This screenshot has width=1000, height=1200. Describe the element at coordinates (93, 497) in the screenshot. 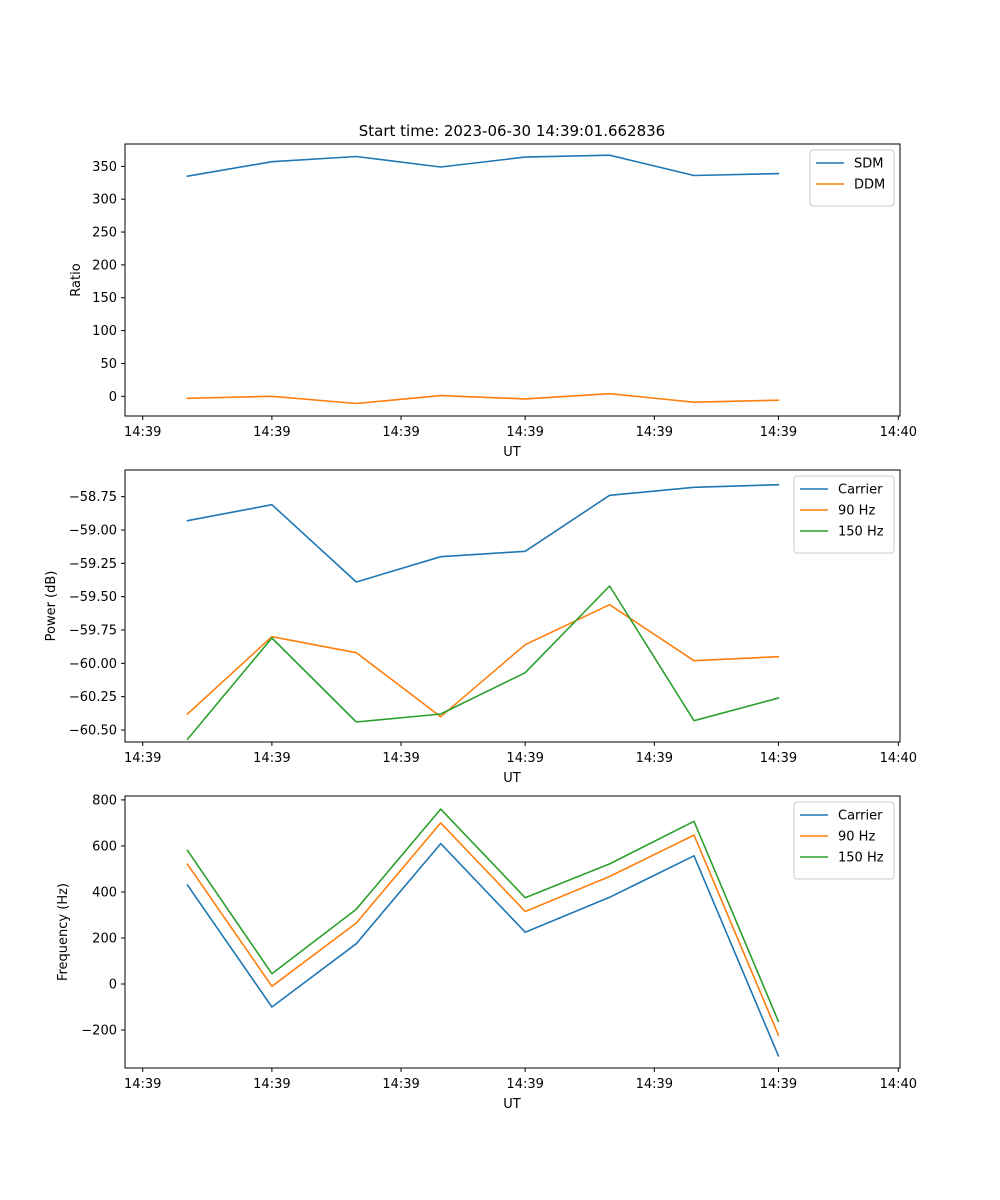

I see `y-tick-label: −58.75` at that location.